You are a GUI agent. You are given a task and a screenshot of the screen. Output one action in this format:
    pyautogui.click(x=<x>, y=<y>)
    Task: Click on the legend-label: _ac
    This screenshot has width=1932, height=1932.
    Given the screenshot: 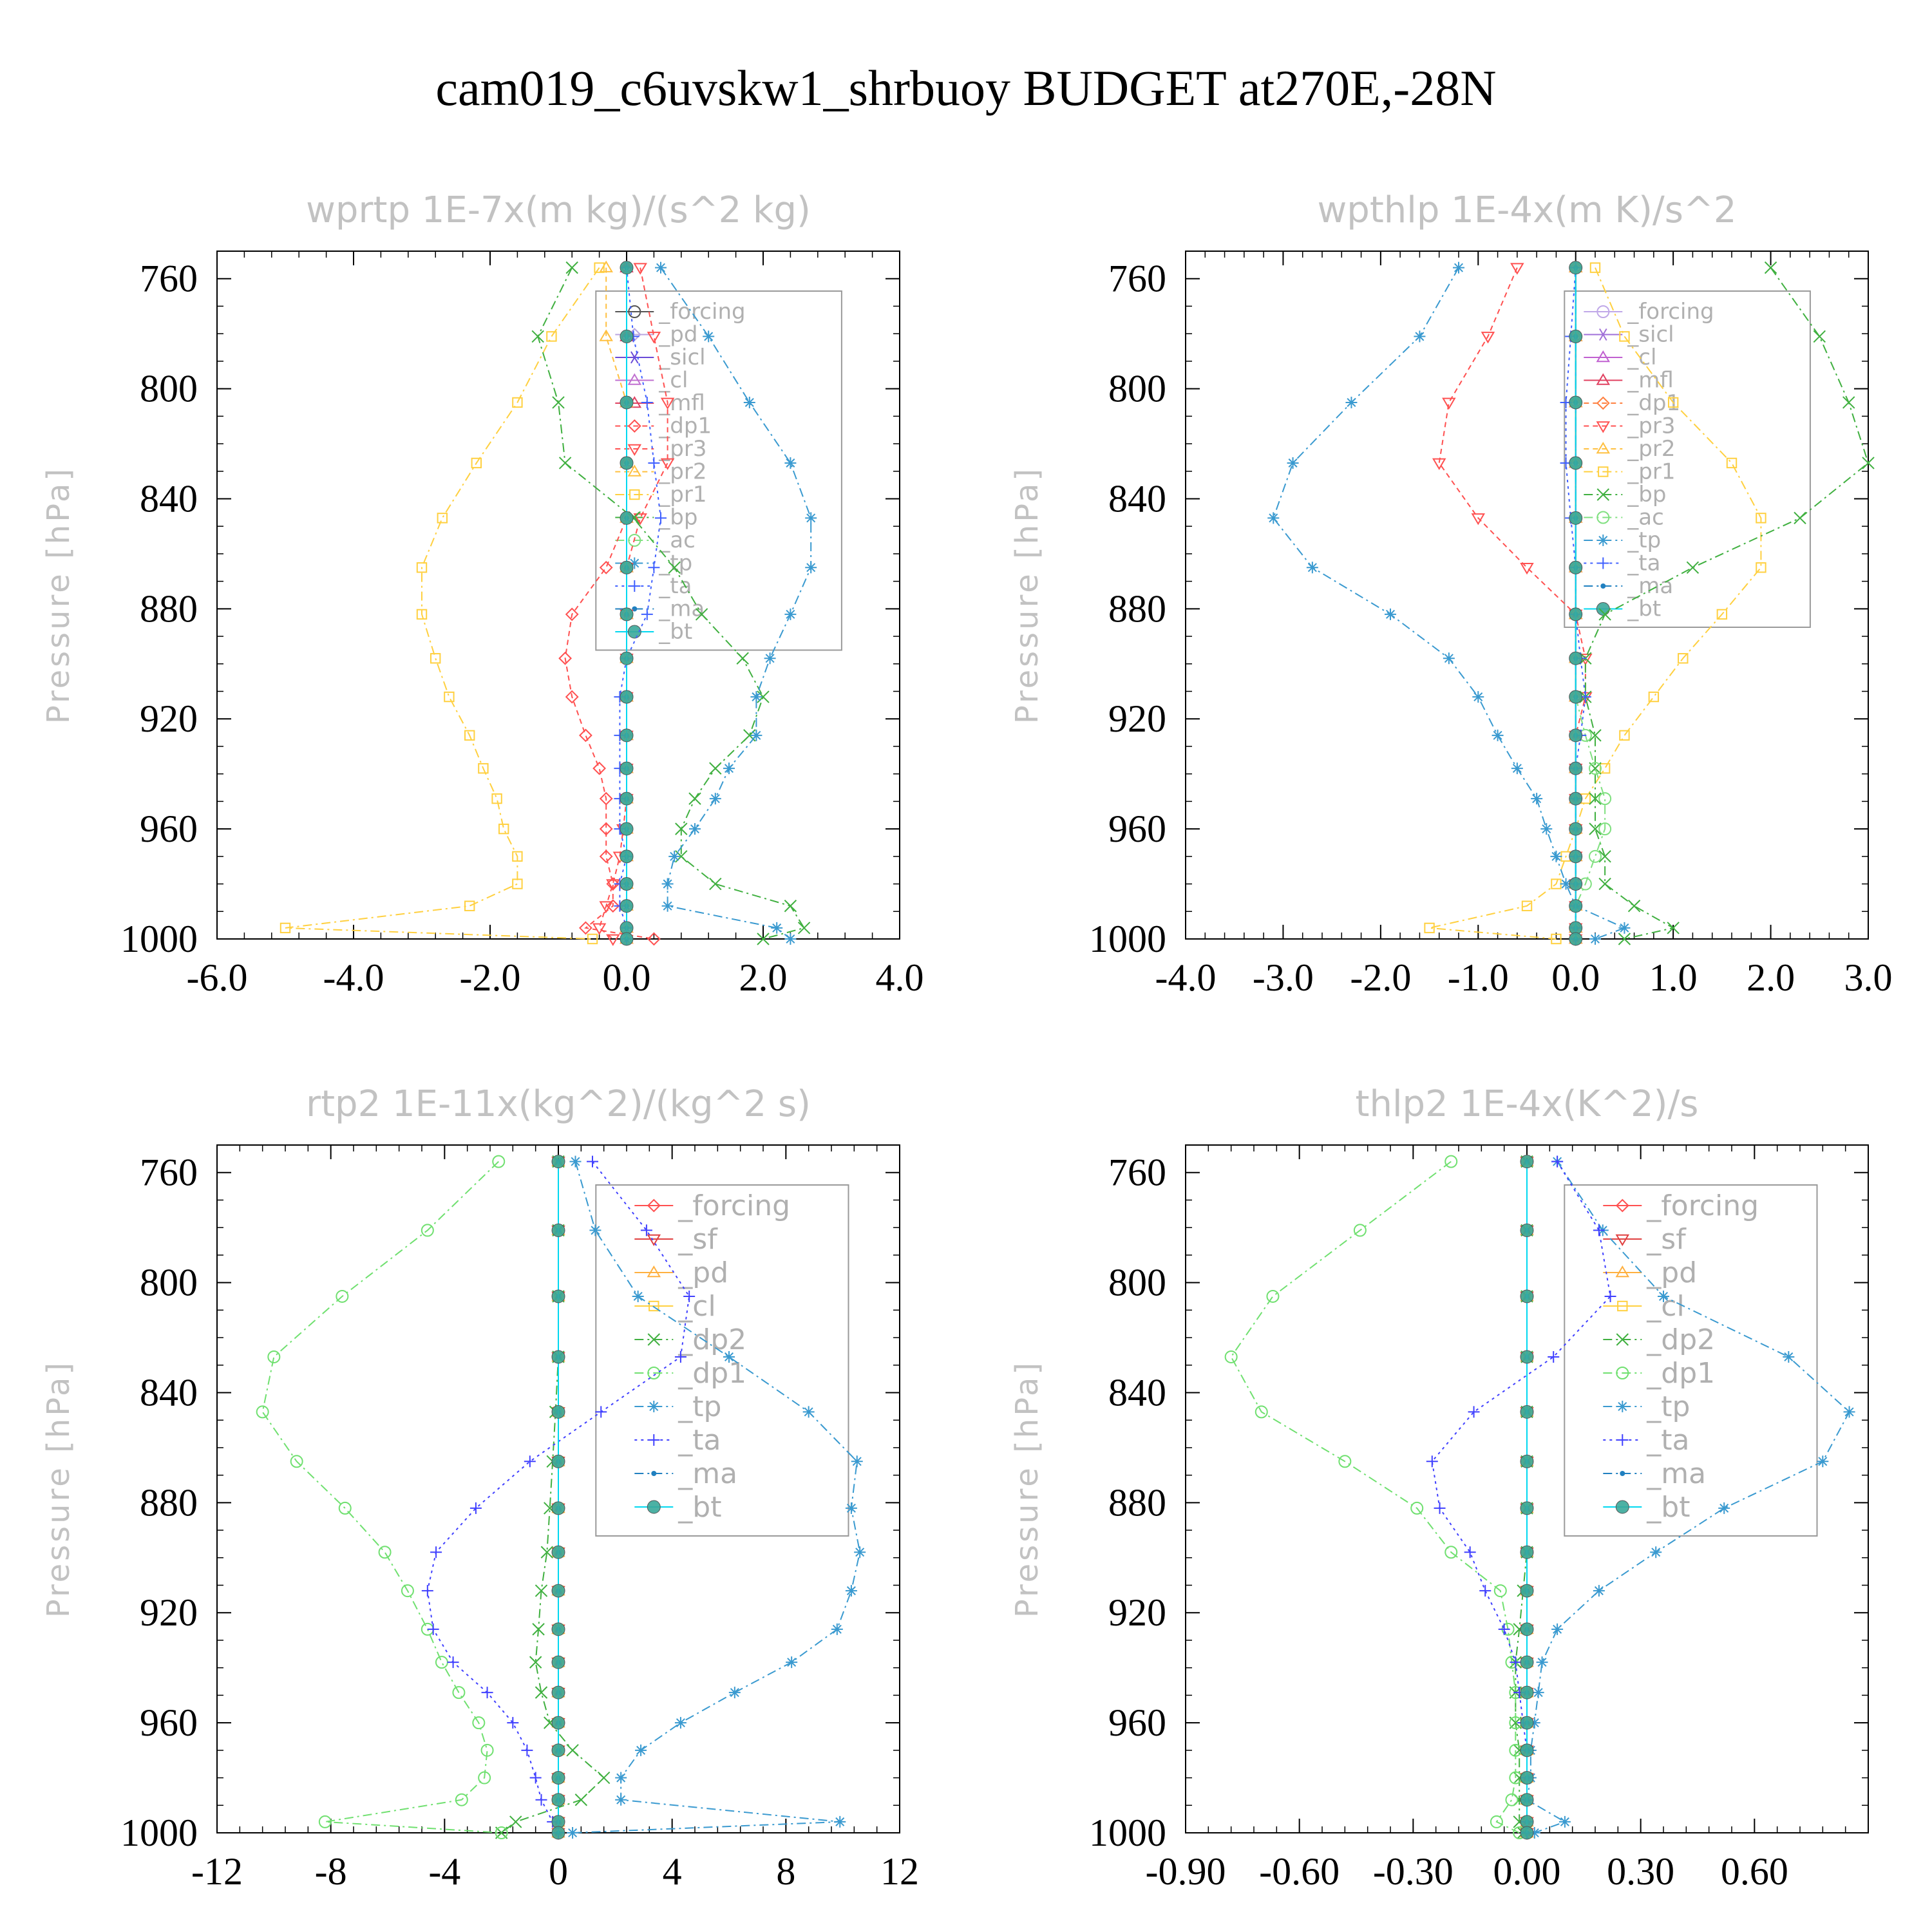 What is the action you would take?
    pyautogui.click(x=1645, y=518)
    